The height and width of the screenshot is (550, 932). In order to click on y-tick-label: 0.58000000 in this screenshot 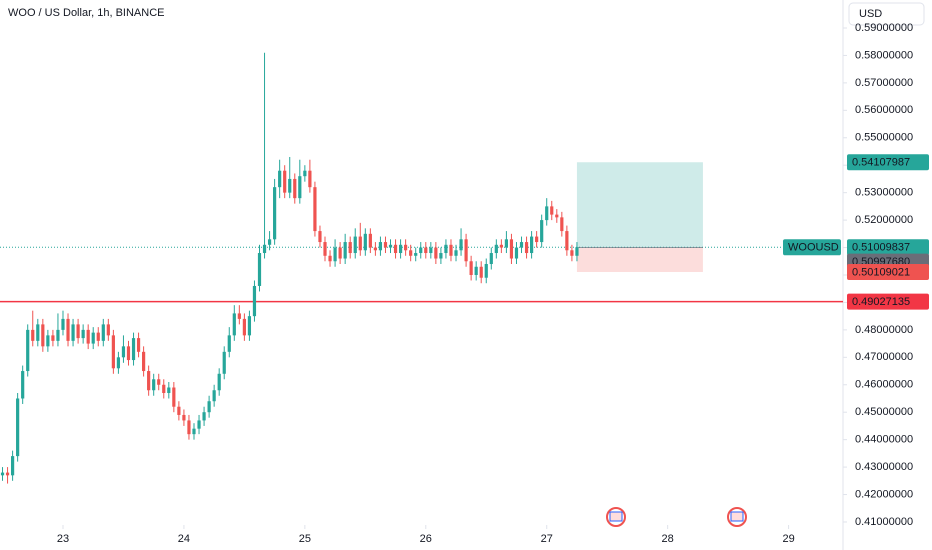, I will do `click(884, 55)`.